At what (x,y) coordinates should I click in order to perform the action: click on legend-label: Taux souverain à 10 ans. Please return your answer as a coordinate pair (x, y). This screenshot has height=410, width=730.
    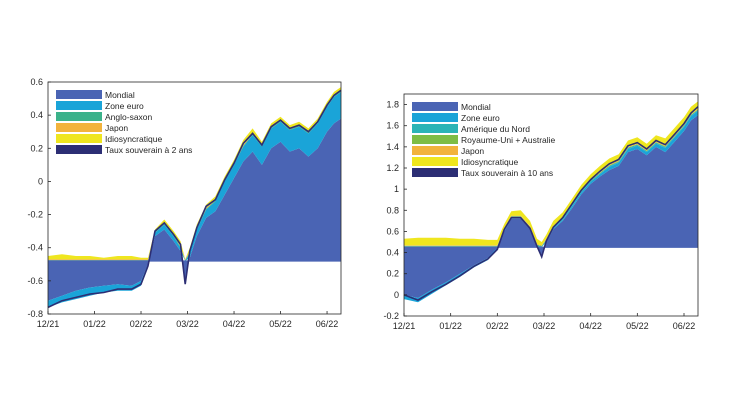
    Looking at the image, I should click on (507, 173).